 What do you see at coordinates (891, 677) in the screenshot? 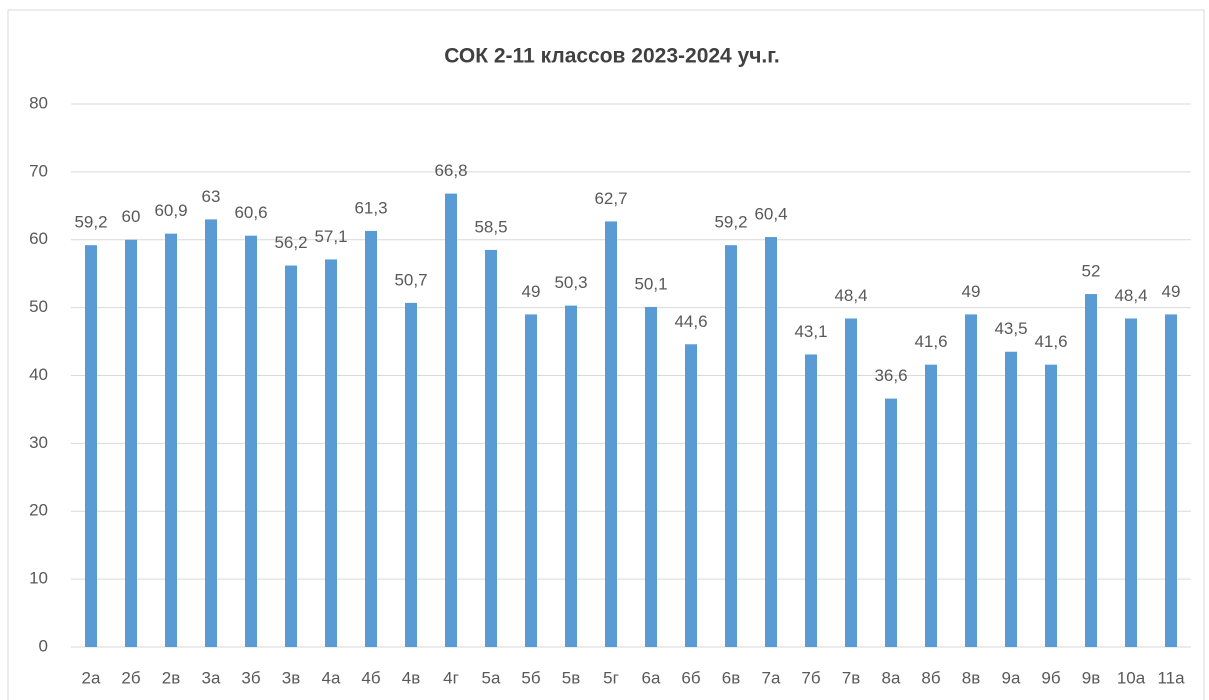
I see `x-tick-label: 8а` at bounding box center [891, 677].